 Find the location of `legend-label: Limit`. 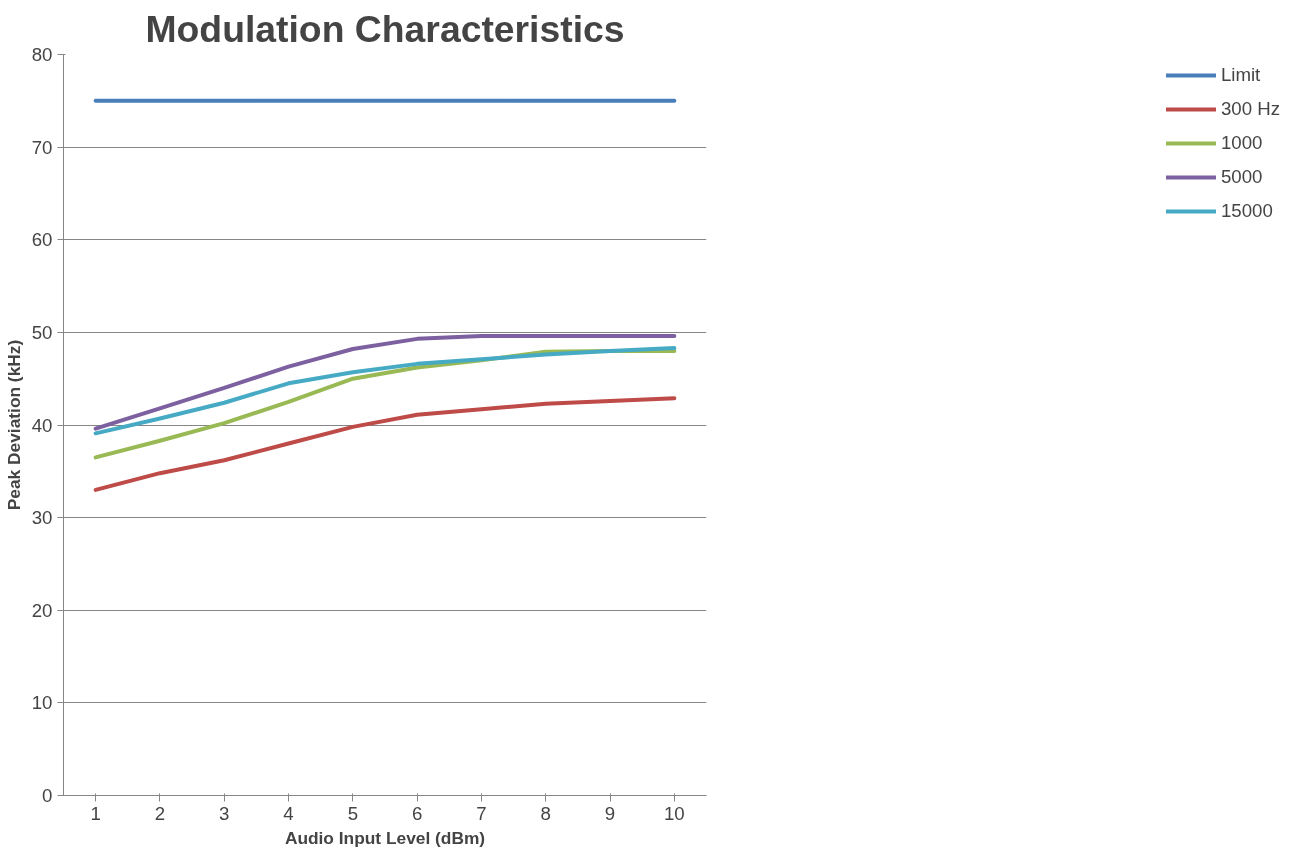

legend-label: Limit is located at coordinates (1240, 75).